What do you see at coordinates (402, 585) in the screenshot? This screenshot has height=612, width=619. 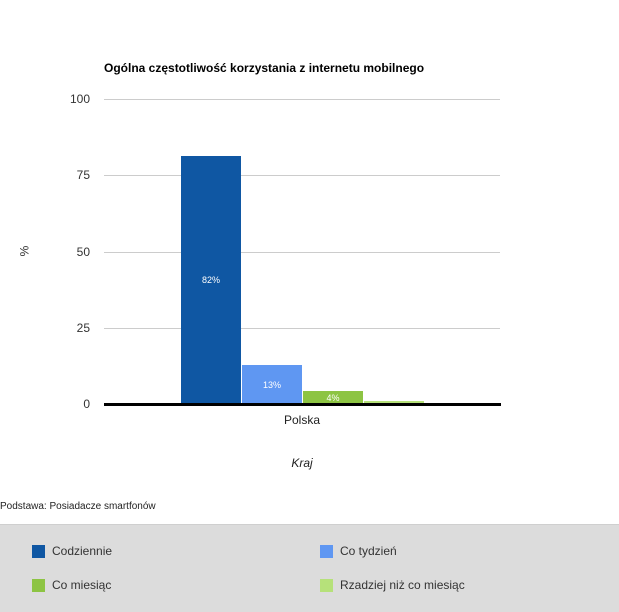 I see `legend-label: Rzadziej niż co miesiąc` at bounding box center [402, 585].